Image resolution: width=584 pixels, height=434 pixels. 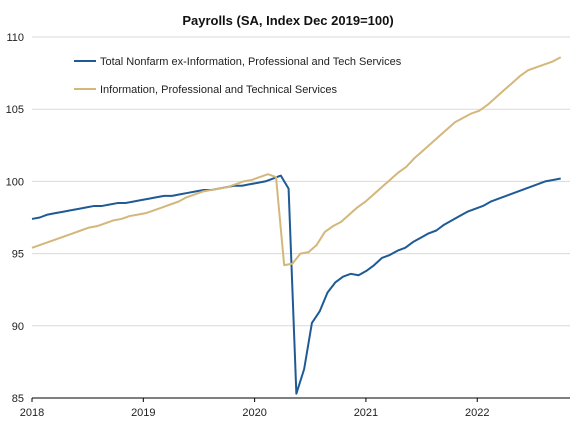 What do you see at coordinates (18, 399) in the screenshot?
I see `y-tick-label: 85` at bounding box center [18, 399].